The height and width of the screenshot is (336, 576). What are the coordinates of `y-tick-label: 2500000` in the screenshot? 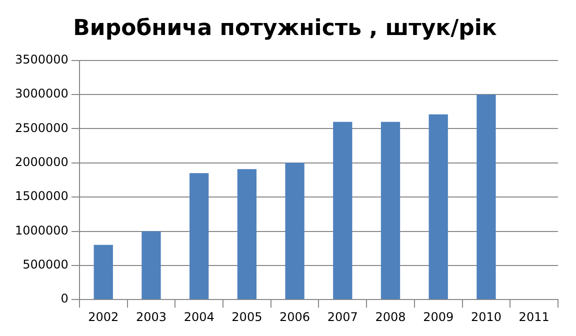 It's located at (41, 127).